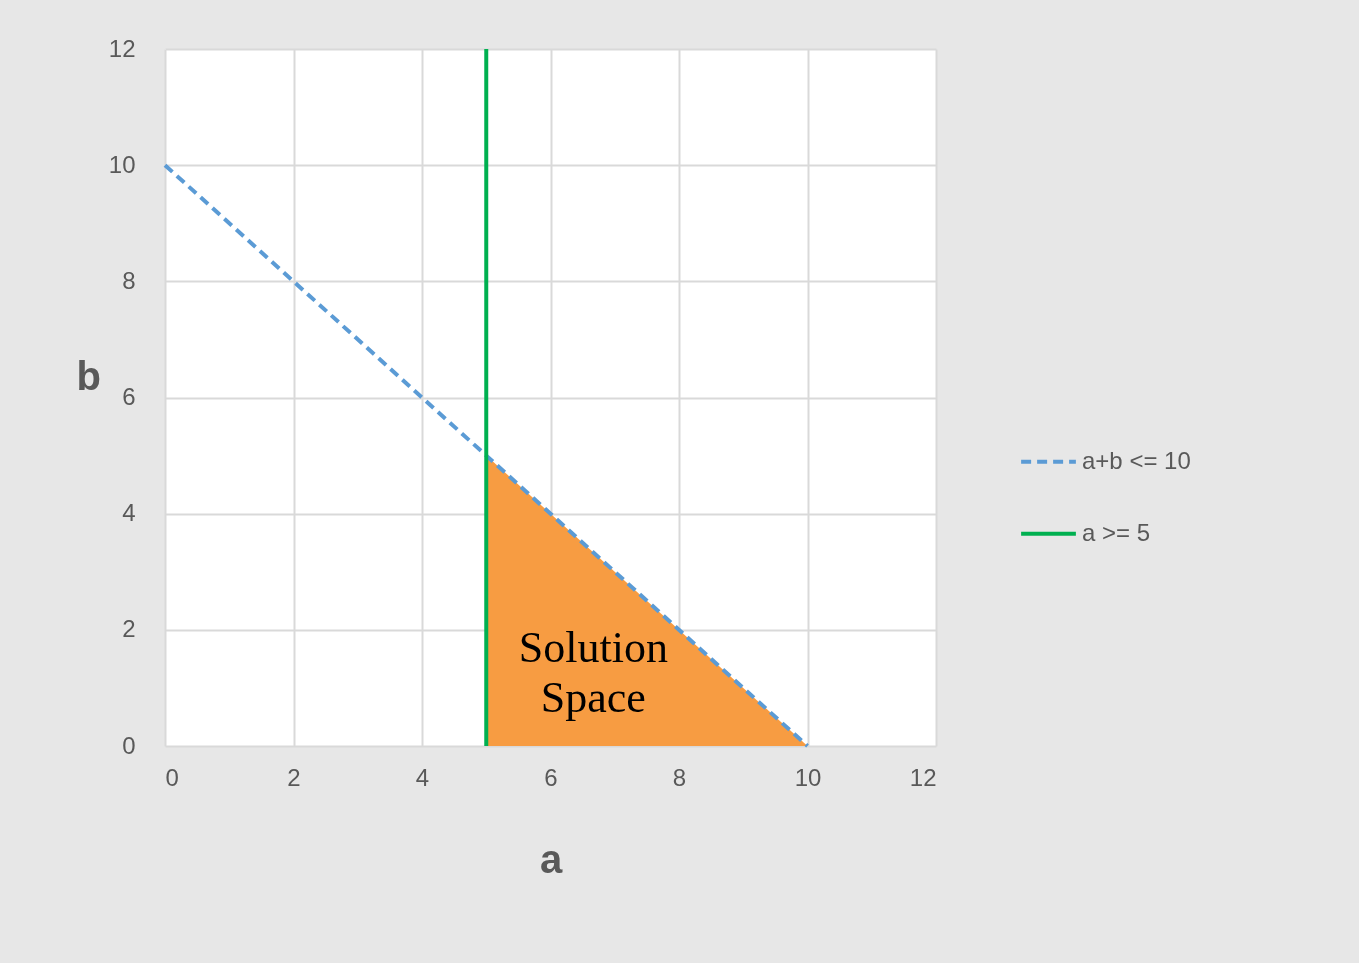 The width and height of the screenshot is (1359, 963). Describe the element at coordinates (1136, 460) in the screenshot. I see `legend-label: a+b <= 10` at that location.